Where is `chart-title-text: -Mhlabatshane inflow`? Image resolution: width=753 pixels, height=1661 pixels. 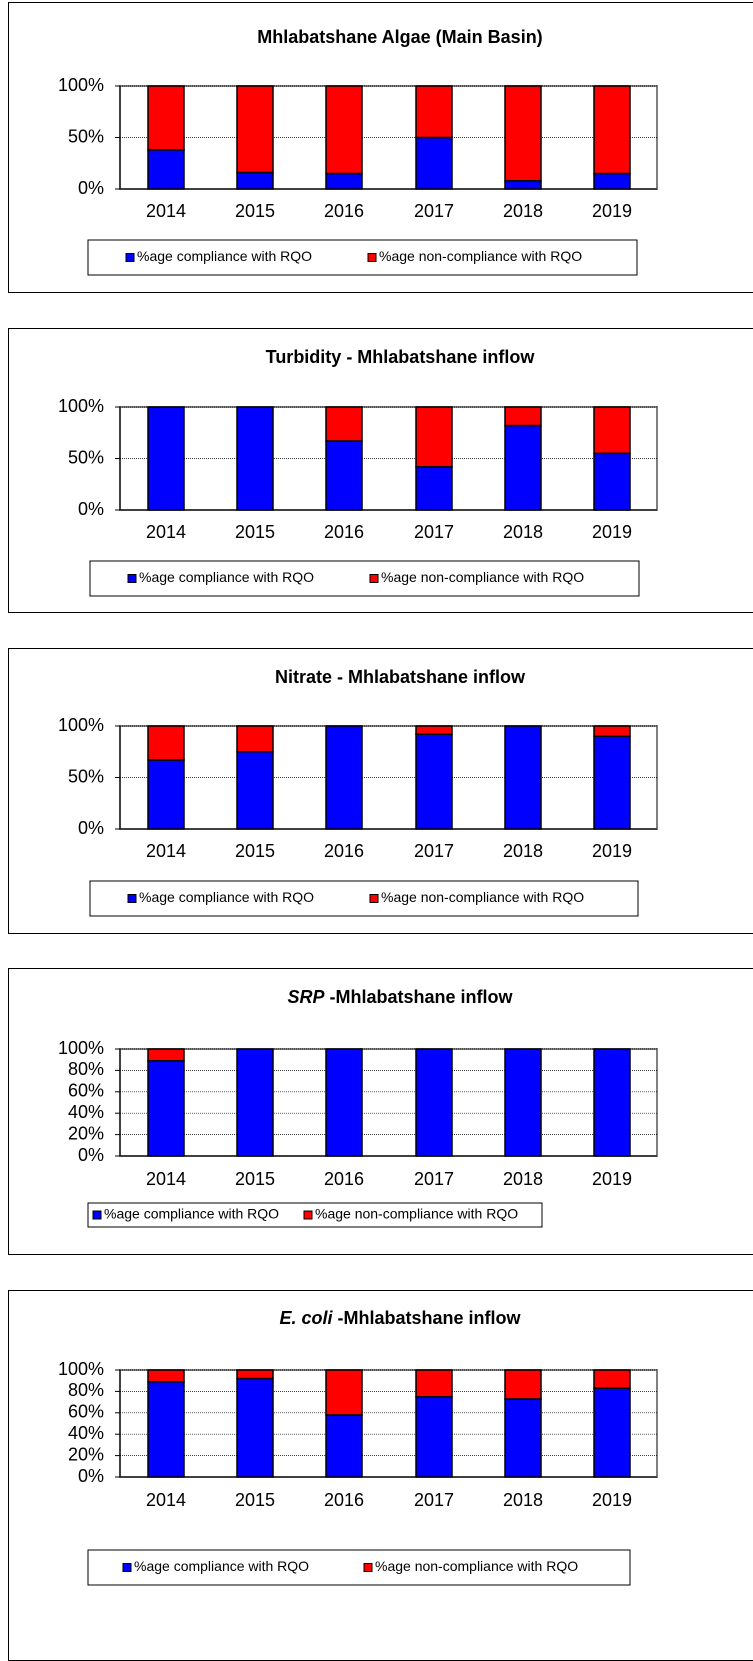 chart-title-text: -Mhlabatshane inflow is located at coordinates (430, 1318).